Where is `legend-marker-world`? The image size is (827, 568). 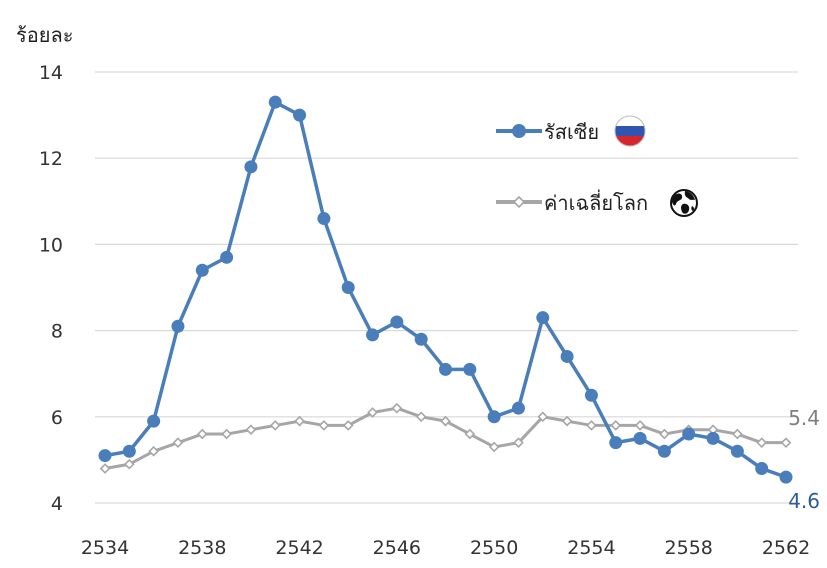
legend-marker-world is located at coordinates (519, 202).